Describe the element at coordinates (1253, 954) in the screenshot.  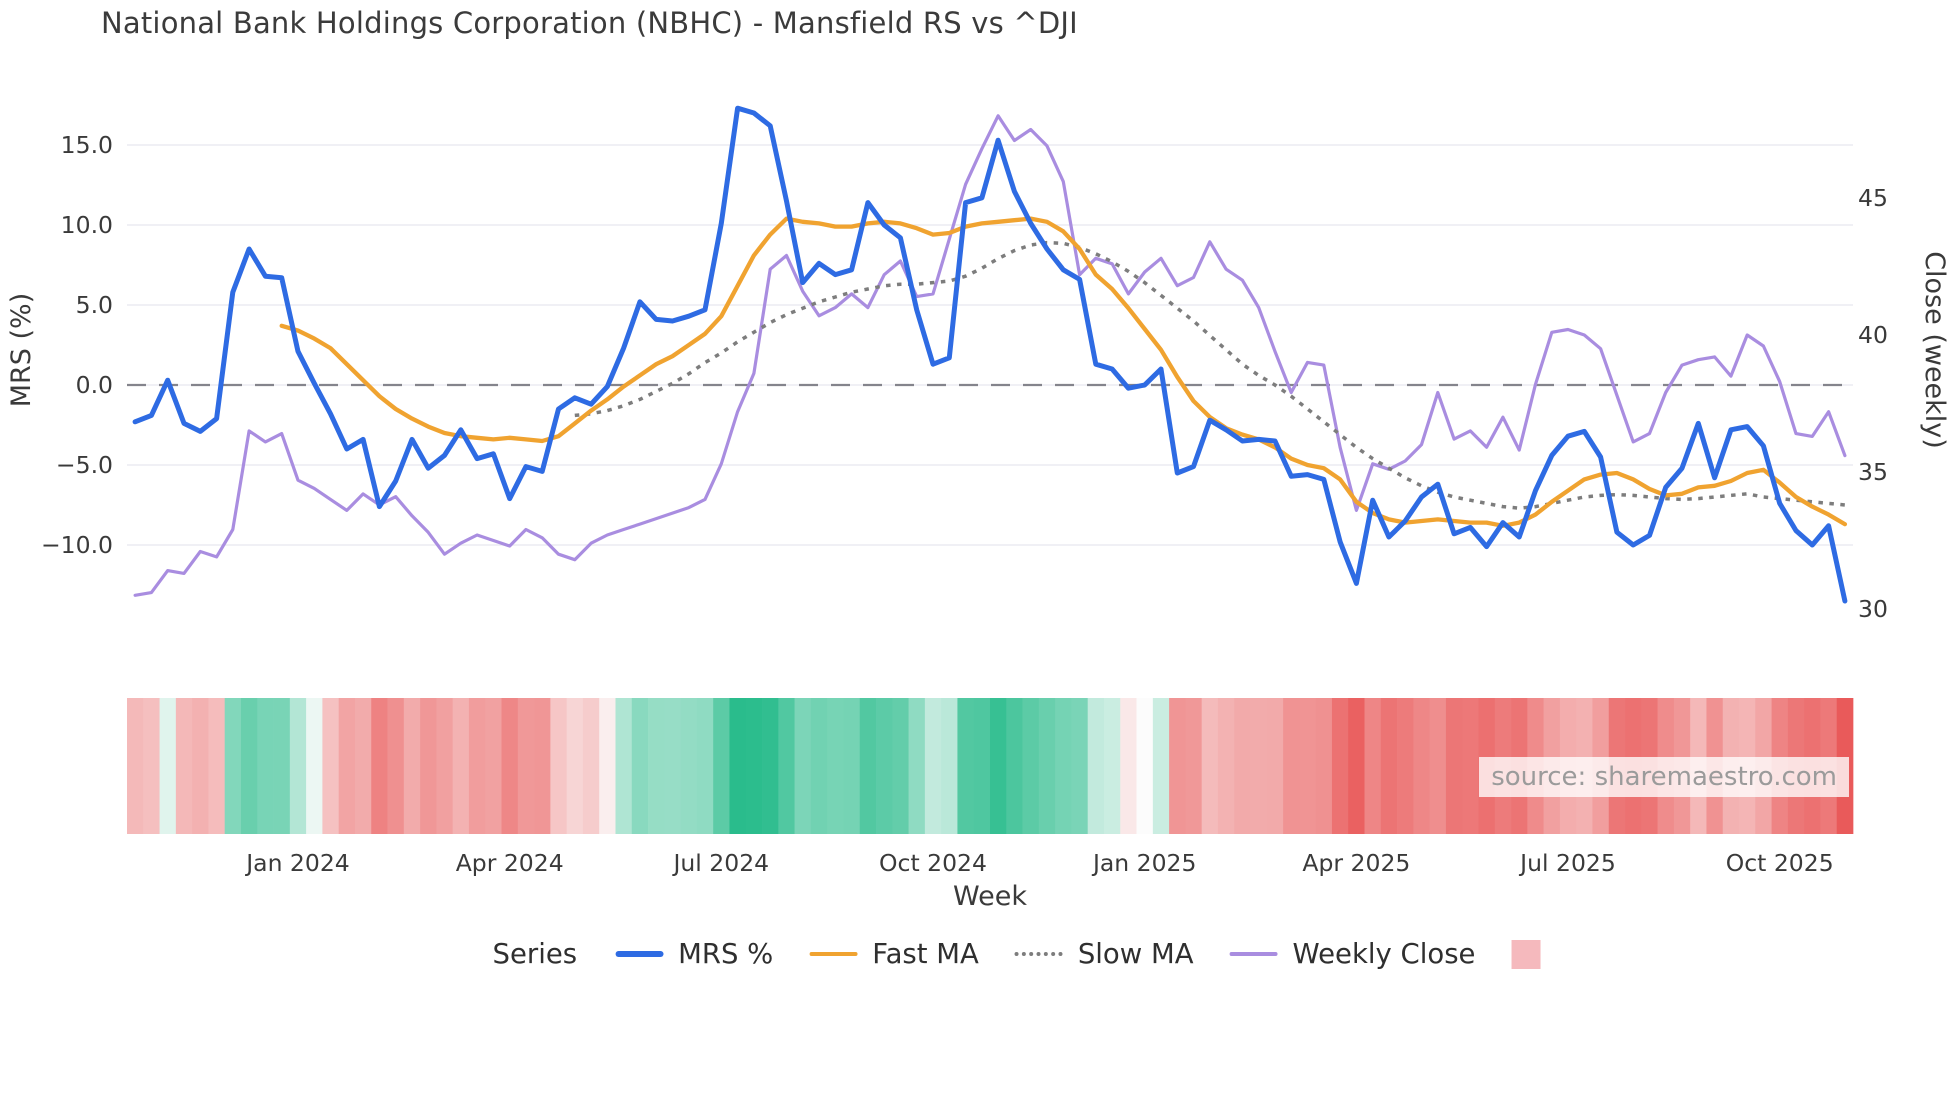
I see `weekly-close-line-swatch-icon` at that location.